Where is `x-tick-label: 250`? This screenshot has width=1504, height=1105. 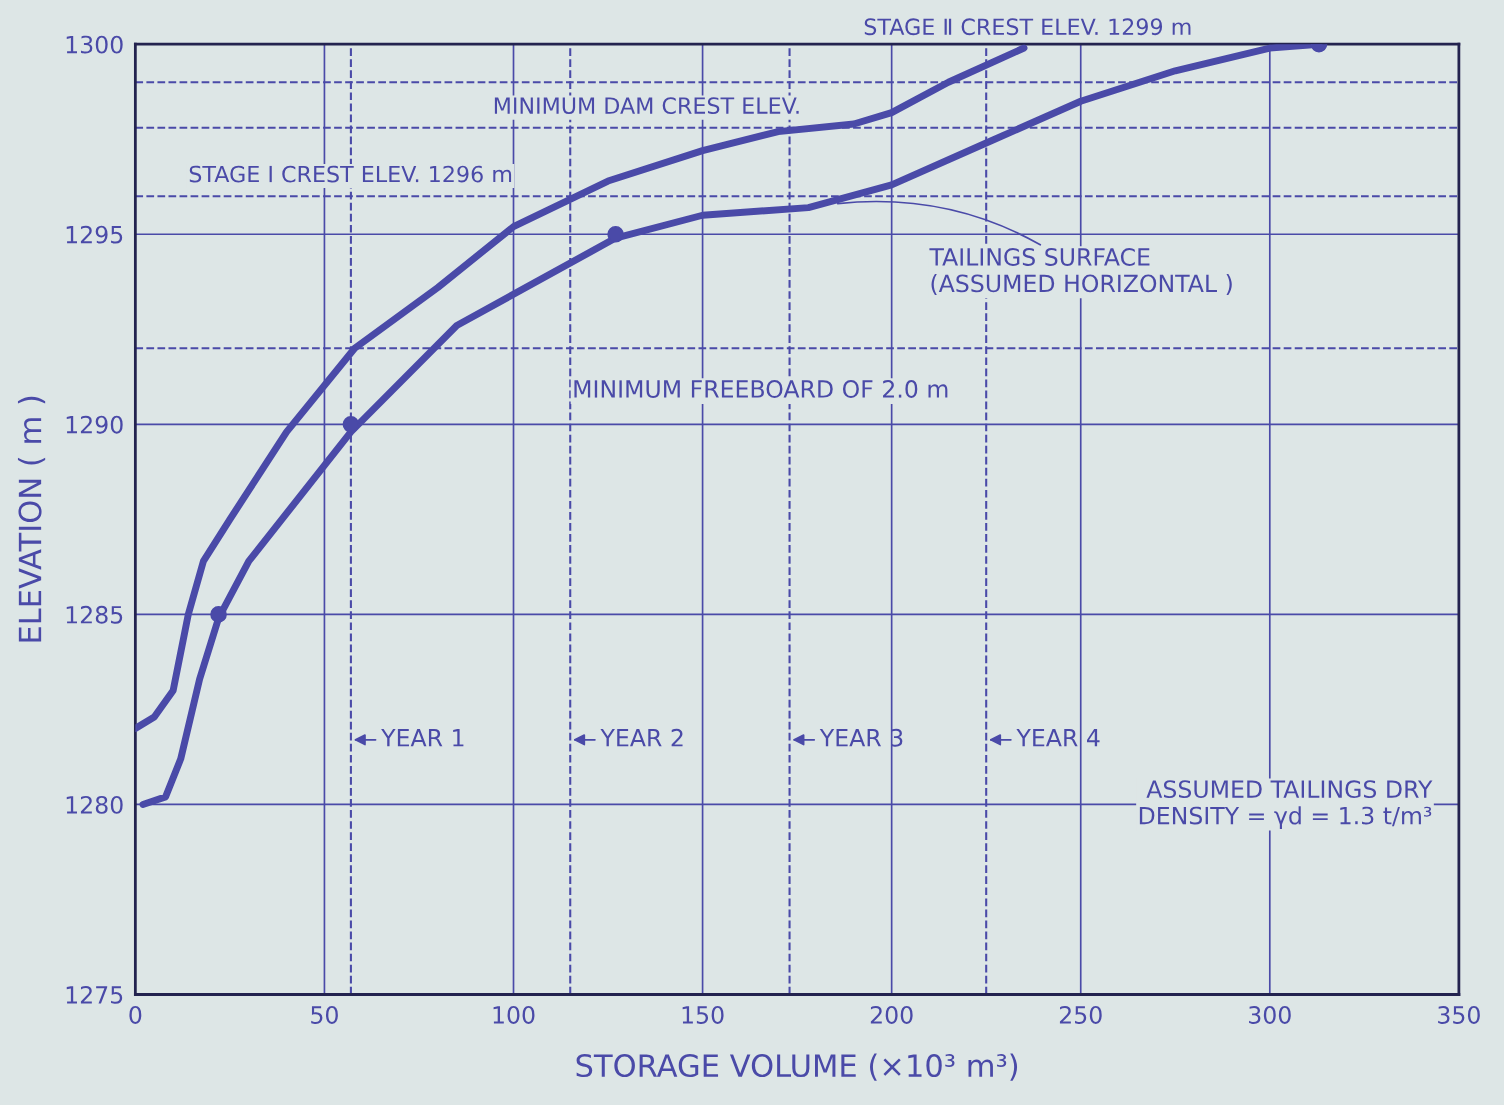 x-tick-label: 250 is located at coordinates (1080, 1015).